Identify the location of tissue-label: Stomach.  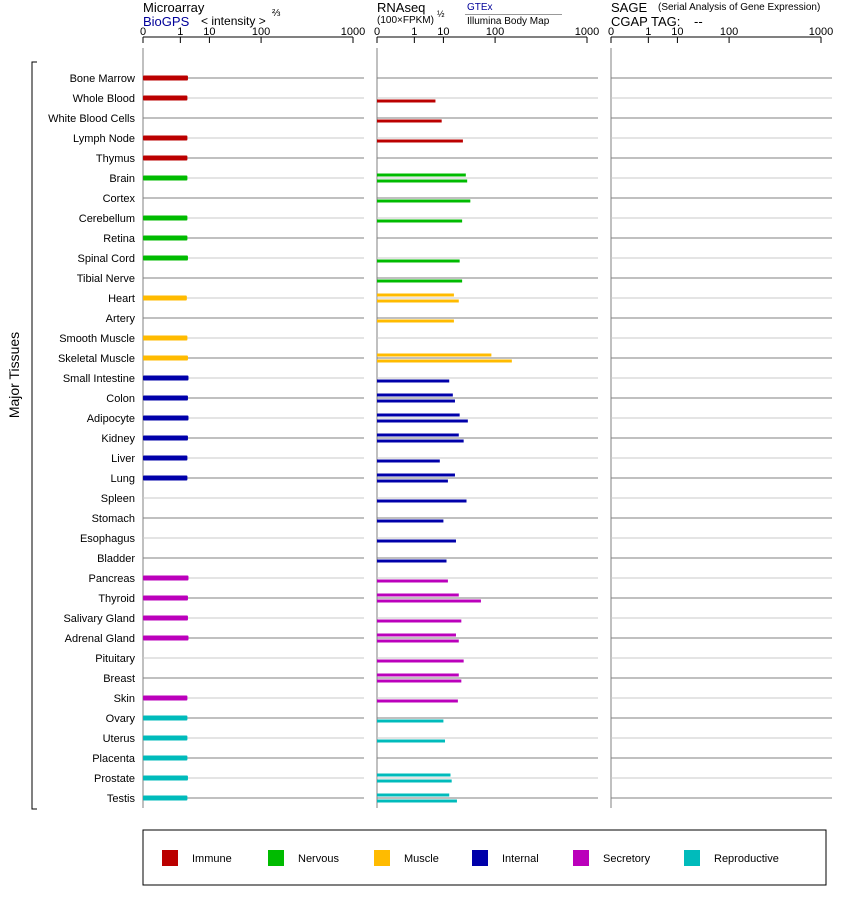
(113, 519).